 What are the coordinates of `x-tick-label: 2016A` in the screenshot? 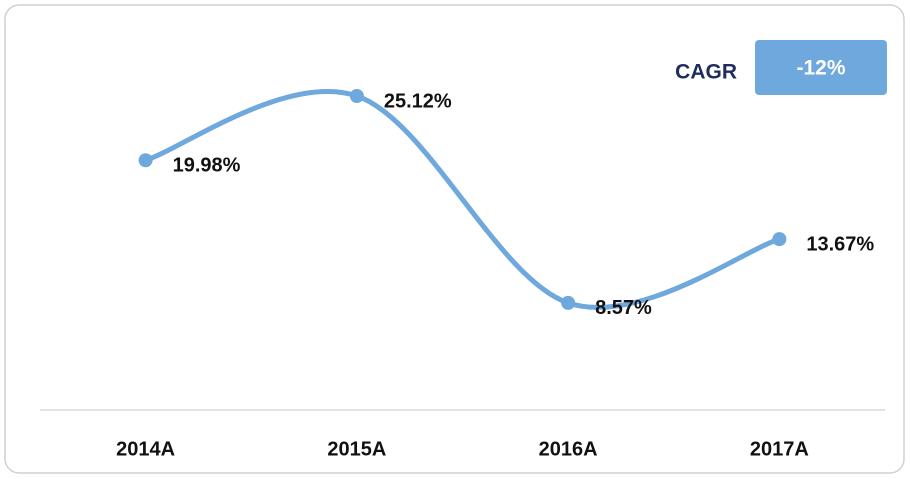 It's located at (568, 449).